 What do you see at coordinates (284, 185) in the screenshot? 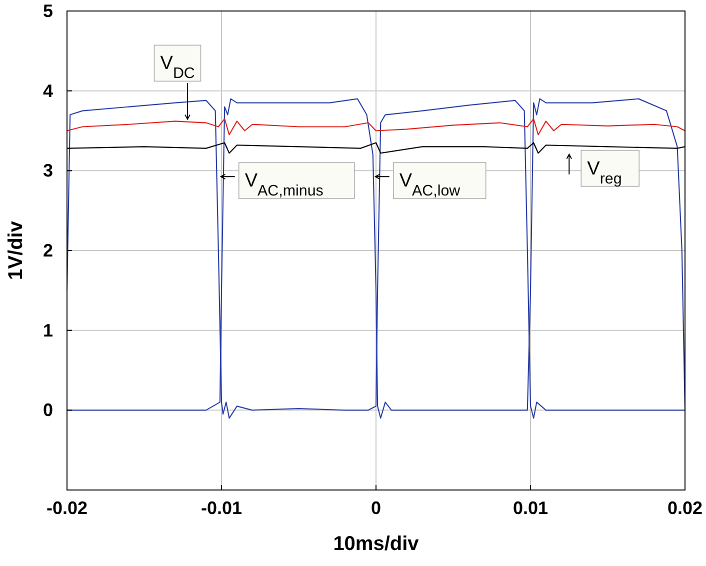
I see `annotation: V$_{AC,minus}$` at bounding box center [284, 185].